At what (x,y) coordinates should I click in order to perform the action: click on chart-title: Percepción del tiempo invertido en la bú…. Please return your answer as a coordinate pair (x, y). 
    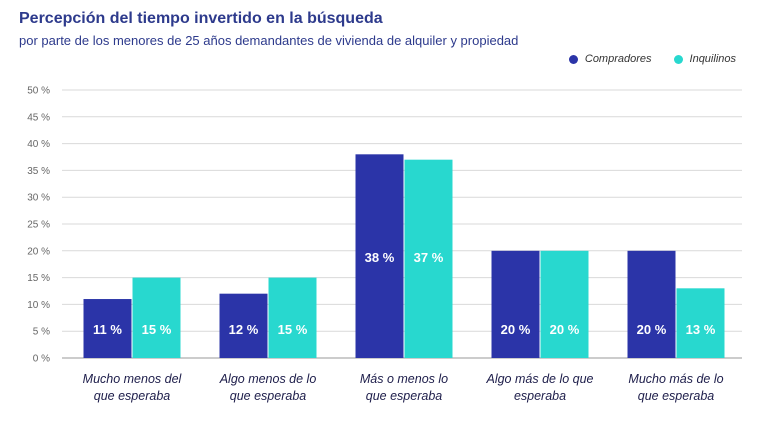
    Looking at the image, I should click on (201, 18).